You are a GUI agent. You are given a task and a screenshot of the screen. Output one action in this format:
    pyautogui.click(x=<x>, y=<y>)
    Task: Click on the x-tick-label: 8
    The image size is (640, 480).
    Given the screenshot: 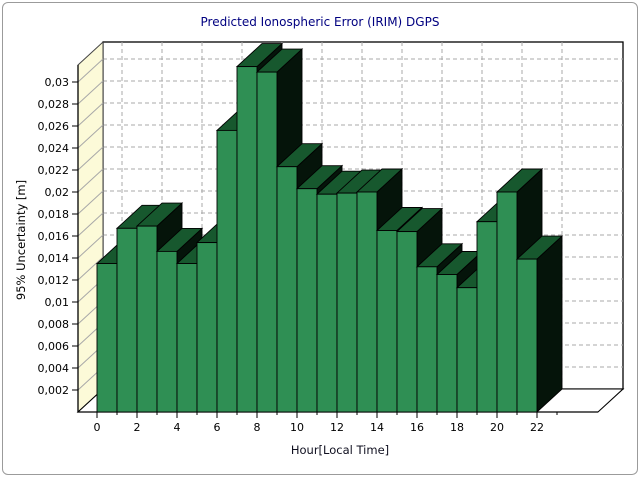 What is the action you would take?
    pyautogui.click(x=257, y=427)
    